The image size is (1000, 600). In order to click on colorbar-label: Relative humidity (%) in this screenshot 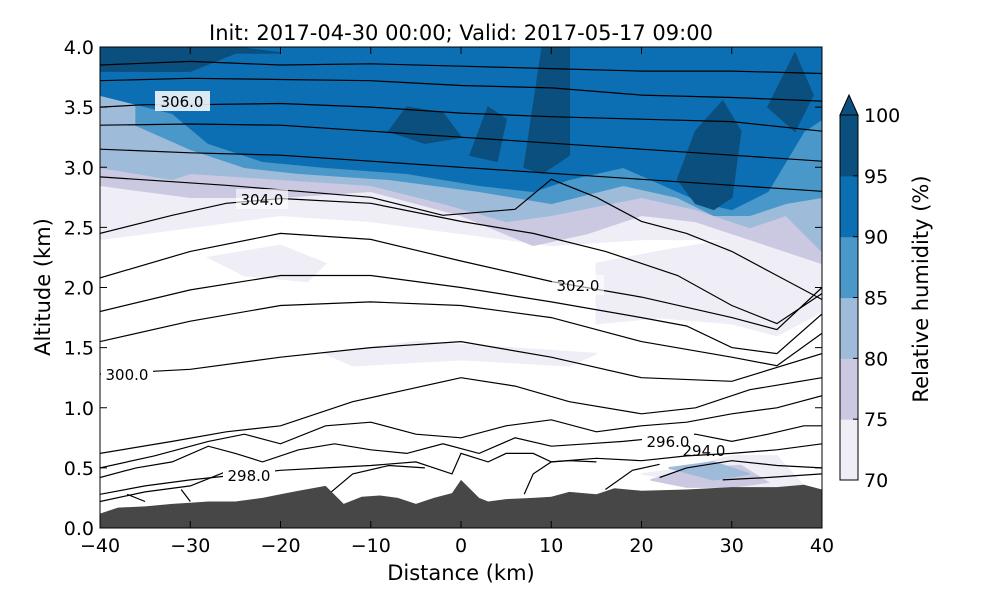, I will do `click(921, 288)`.